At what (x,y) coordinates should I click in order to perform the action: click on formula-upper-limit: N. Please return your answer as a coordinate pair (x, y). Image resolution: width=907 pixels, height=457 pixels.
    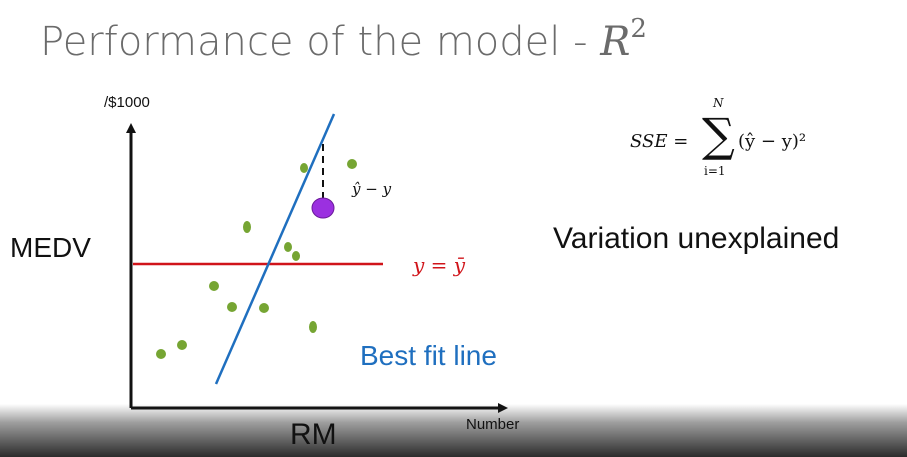
    Looking at the image, I should click on (718, 103).